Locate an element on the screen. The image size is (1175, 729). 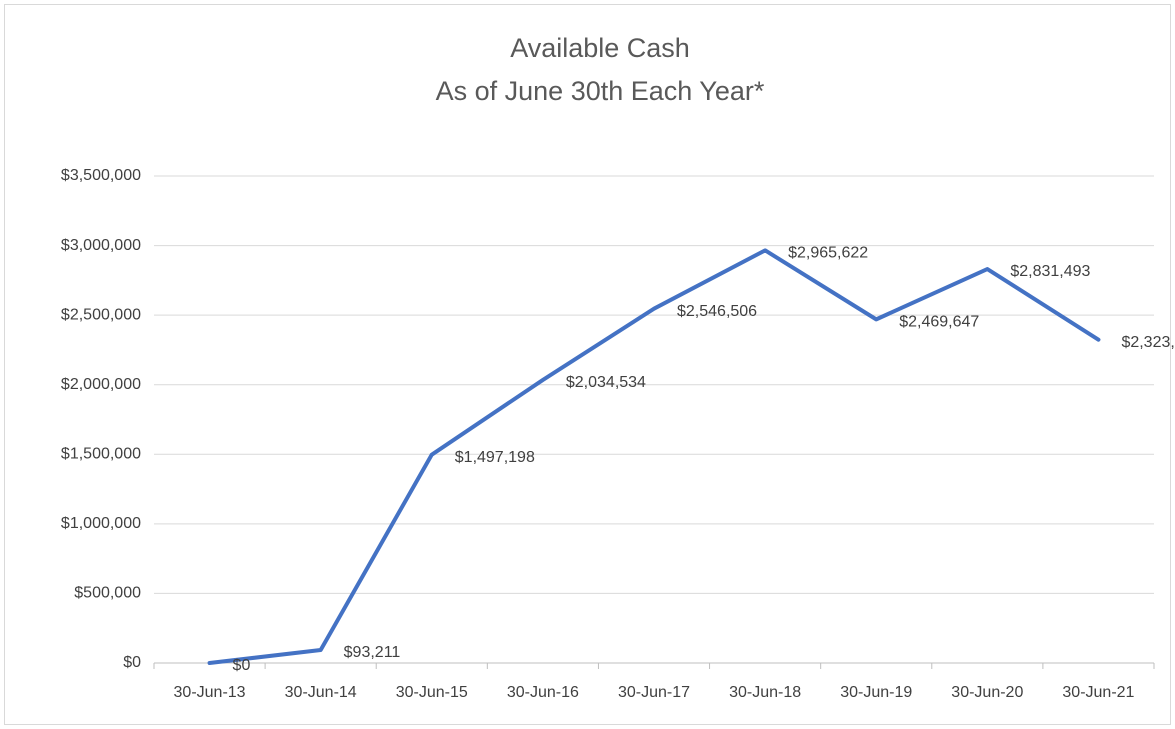
x-tick-label: 30-Jun-13 is located at coordinates (210, 692).